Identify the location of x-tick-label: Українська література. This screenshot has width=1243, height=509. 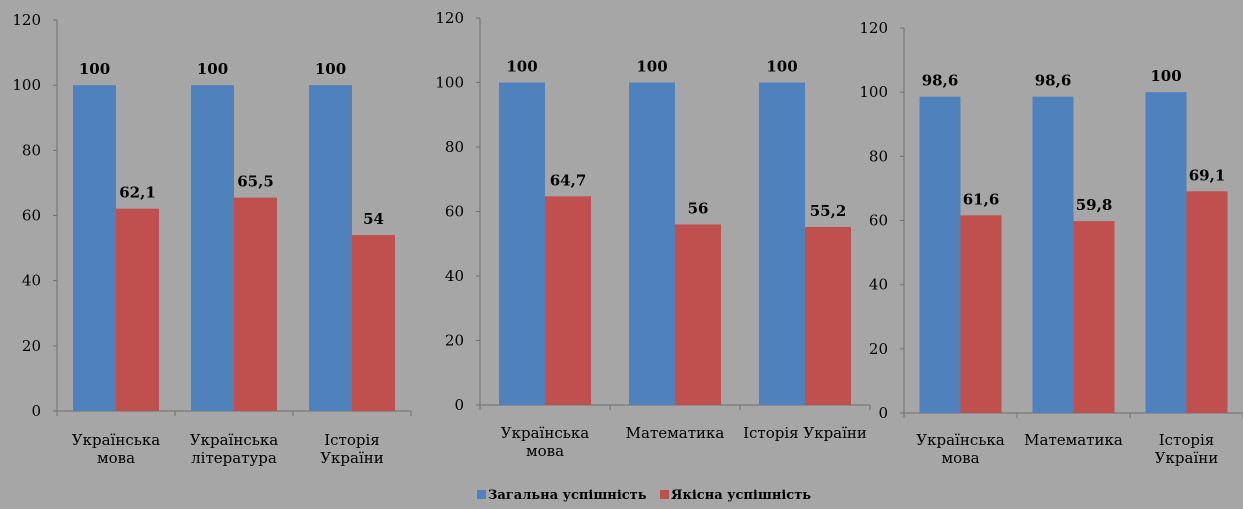
(234, 449).